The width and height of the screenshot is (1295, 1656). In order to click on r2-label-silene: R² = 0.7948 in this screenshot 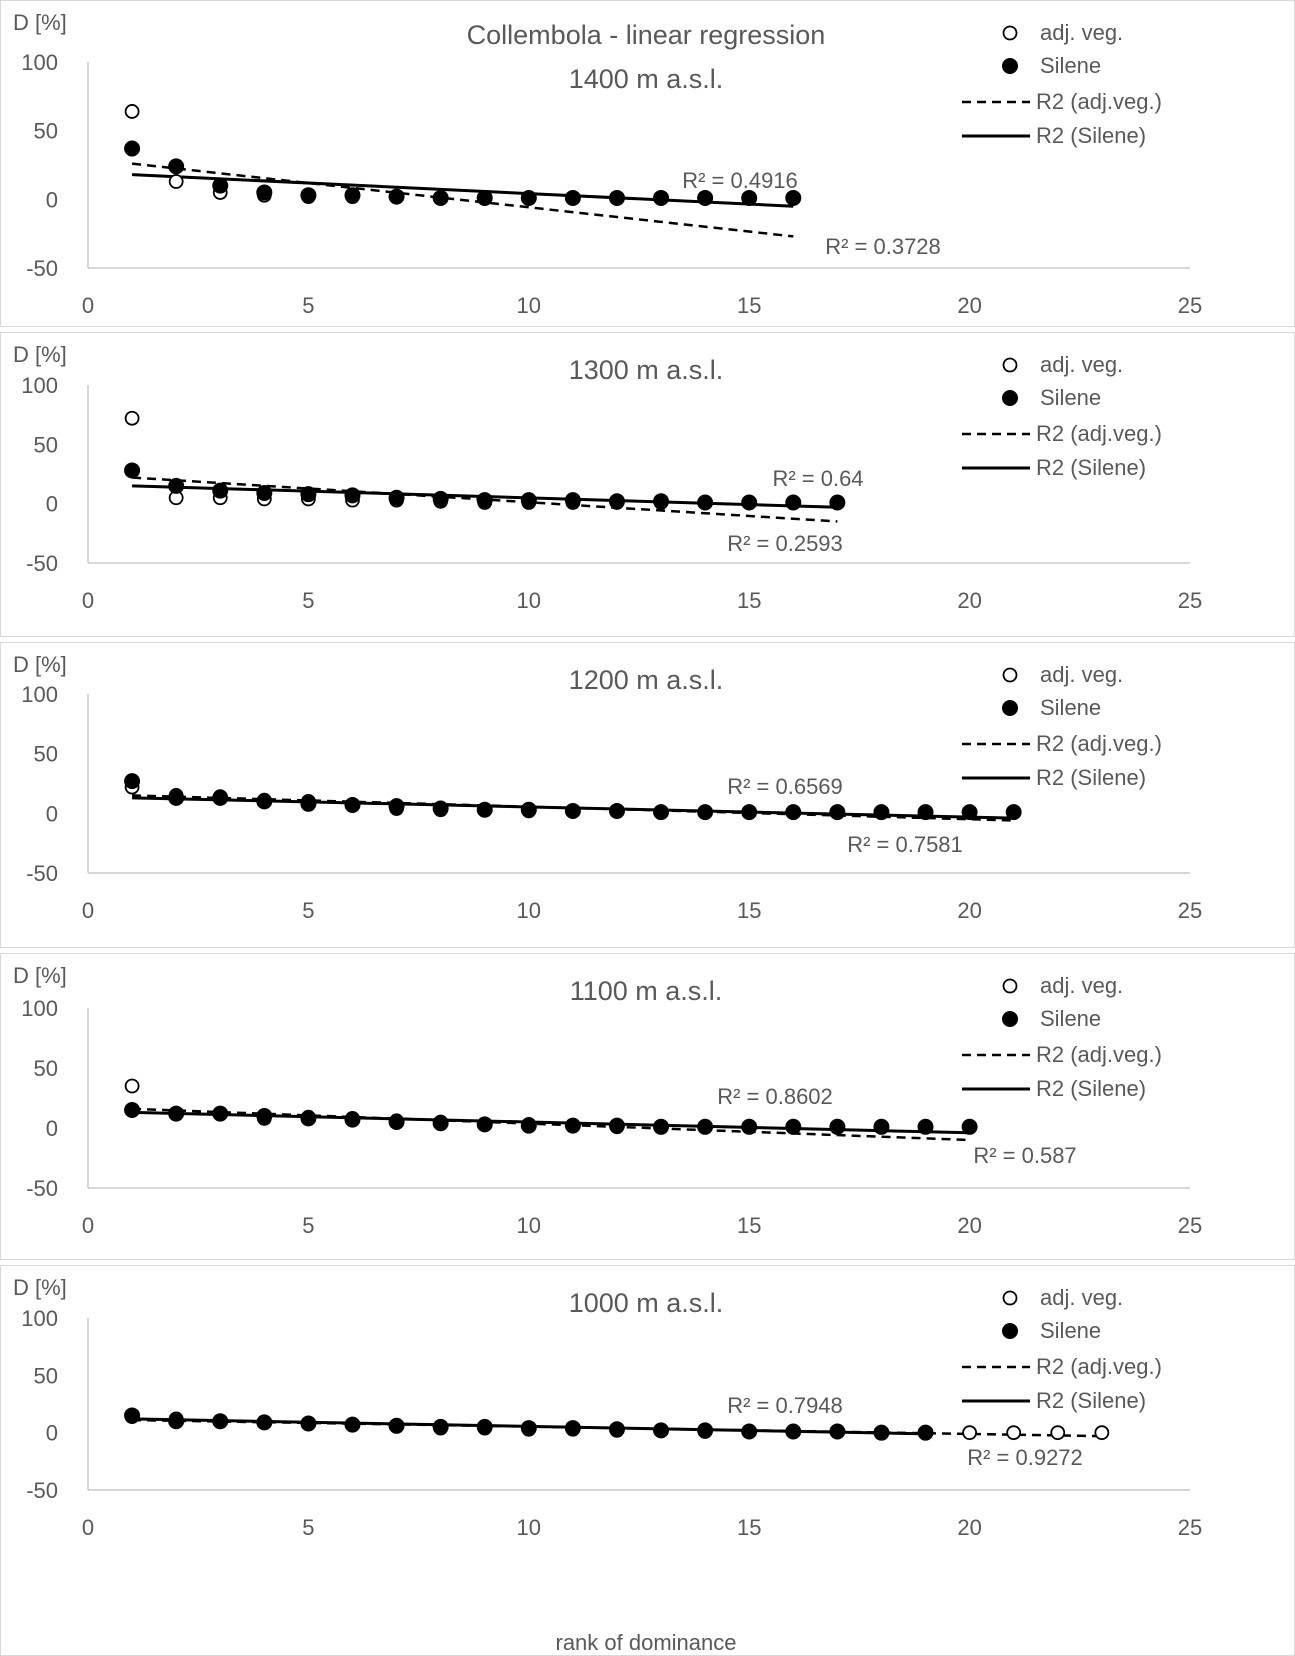, I will do `click(785, 1405)`.